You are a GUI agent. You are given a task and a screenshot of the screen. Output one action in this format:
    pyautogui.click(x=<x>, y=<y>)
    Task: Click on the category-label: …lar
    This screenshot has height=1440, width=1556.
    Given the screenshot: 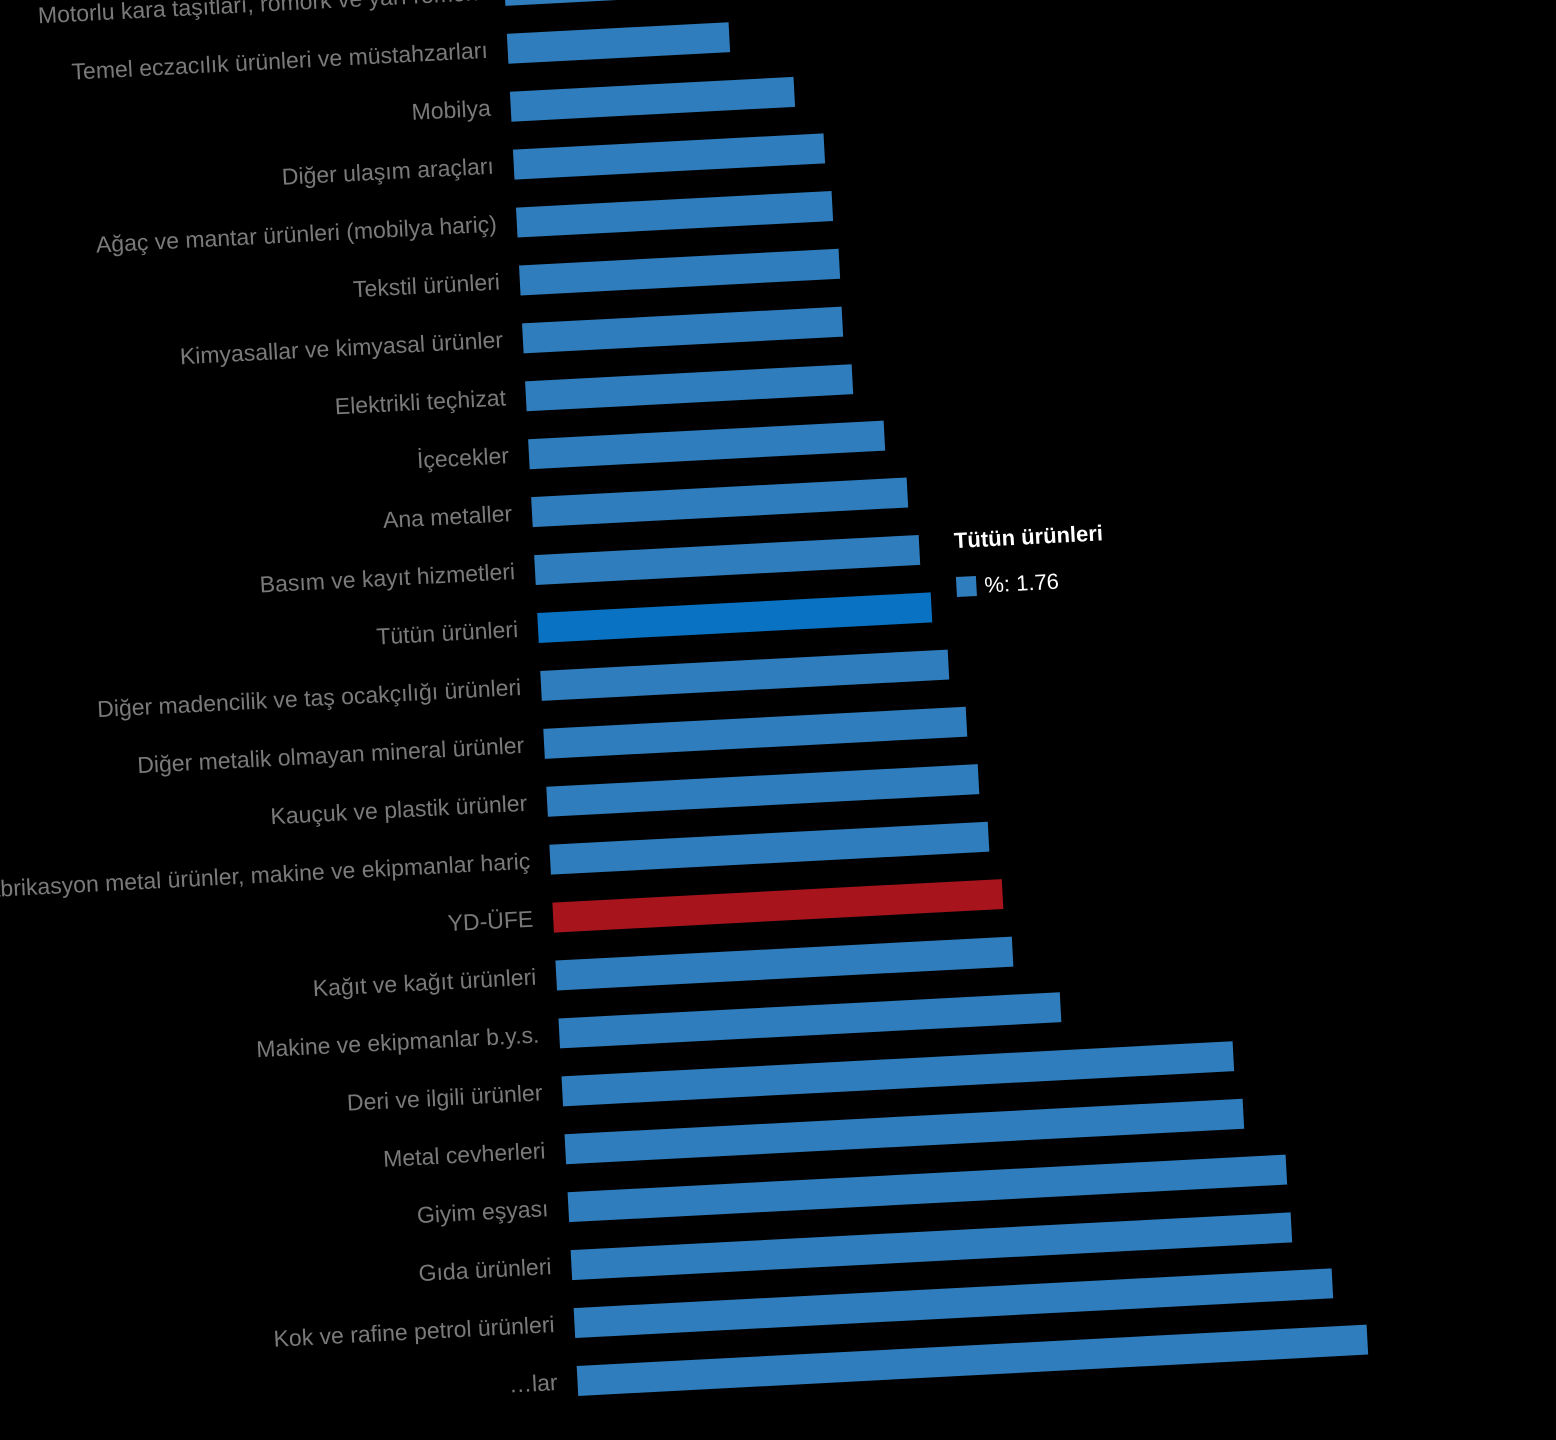 What is the action you would take?
    pyautogui.click(x=533, y=1383)
    